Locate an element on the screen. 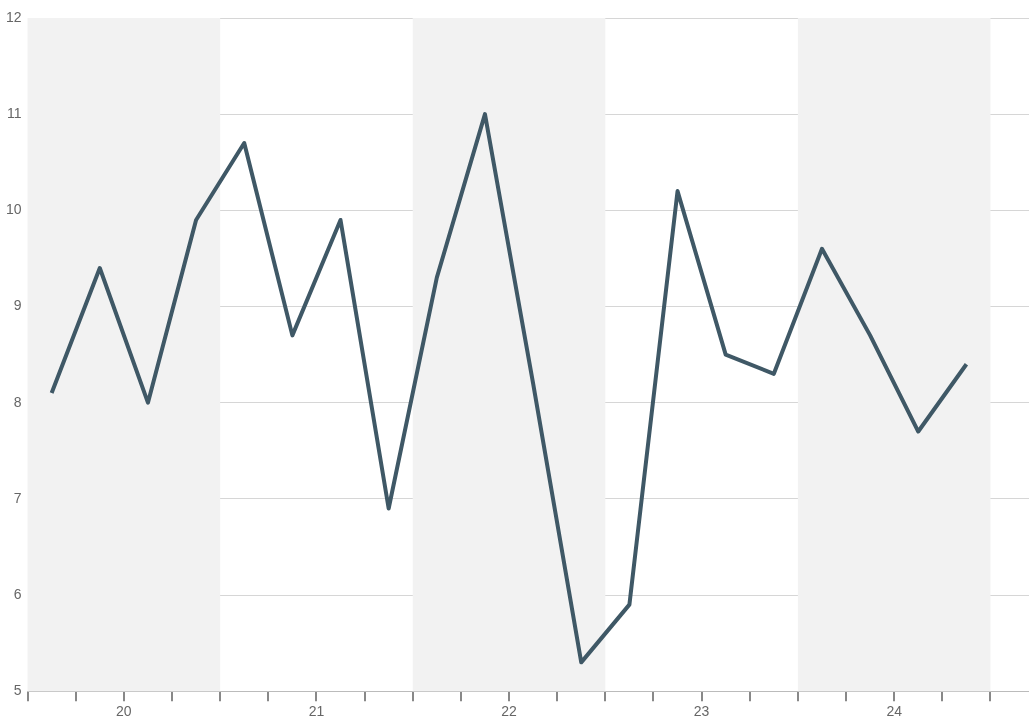 This screenshot has width=1029, height=726. y-tick-label: 12 is located at coordinates (13, 16).